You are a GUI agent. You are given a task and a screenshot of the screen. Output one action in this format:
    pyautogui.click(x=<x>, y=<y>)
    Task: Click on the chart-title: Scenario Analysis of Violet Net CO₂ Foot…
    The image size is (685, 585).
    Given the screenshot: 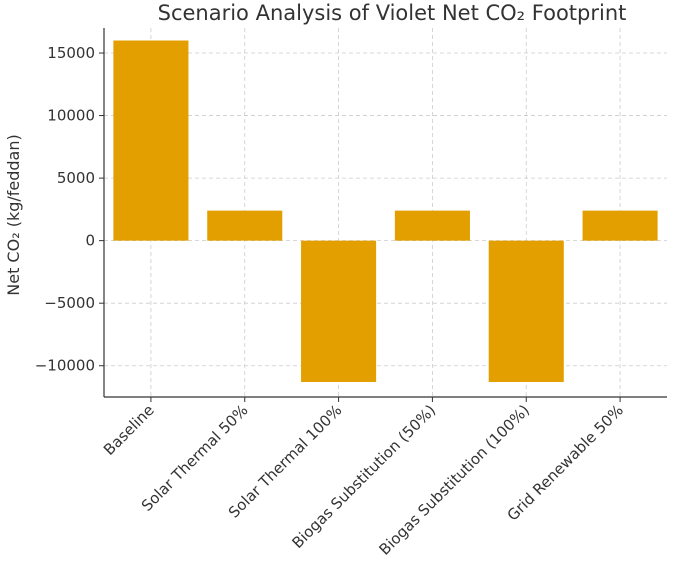 What is the action you would take?
    pyautogui.click(x=392, y=13)
    